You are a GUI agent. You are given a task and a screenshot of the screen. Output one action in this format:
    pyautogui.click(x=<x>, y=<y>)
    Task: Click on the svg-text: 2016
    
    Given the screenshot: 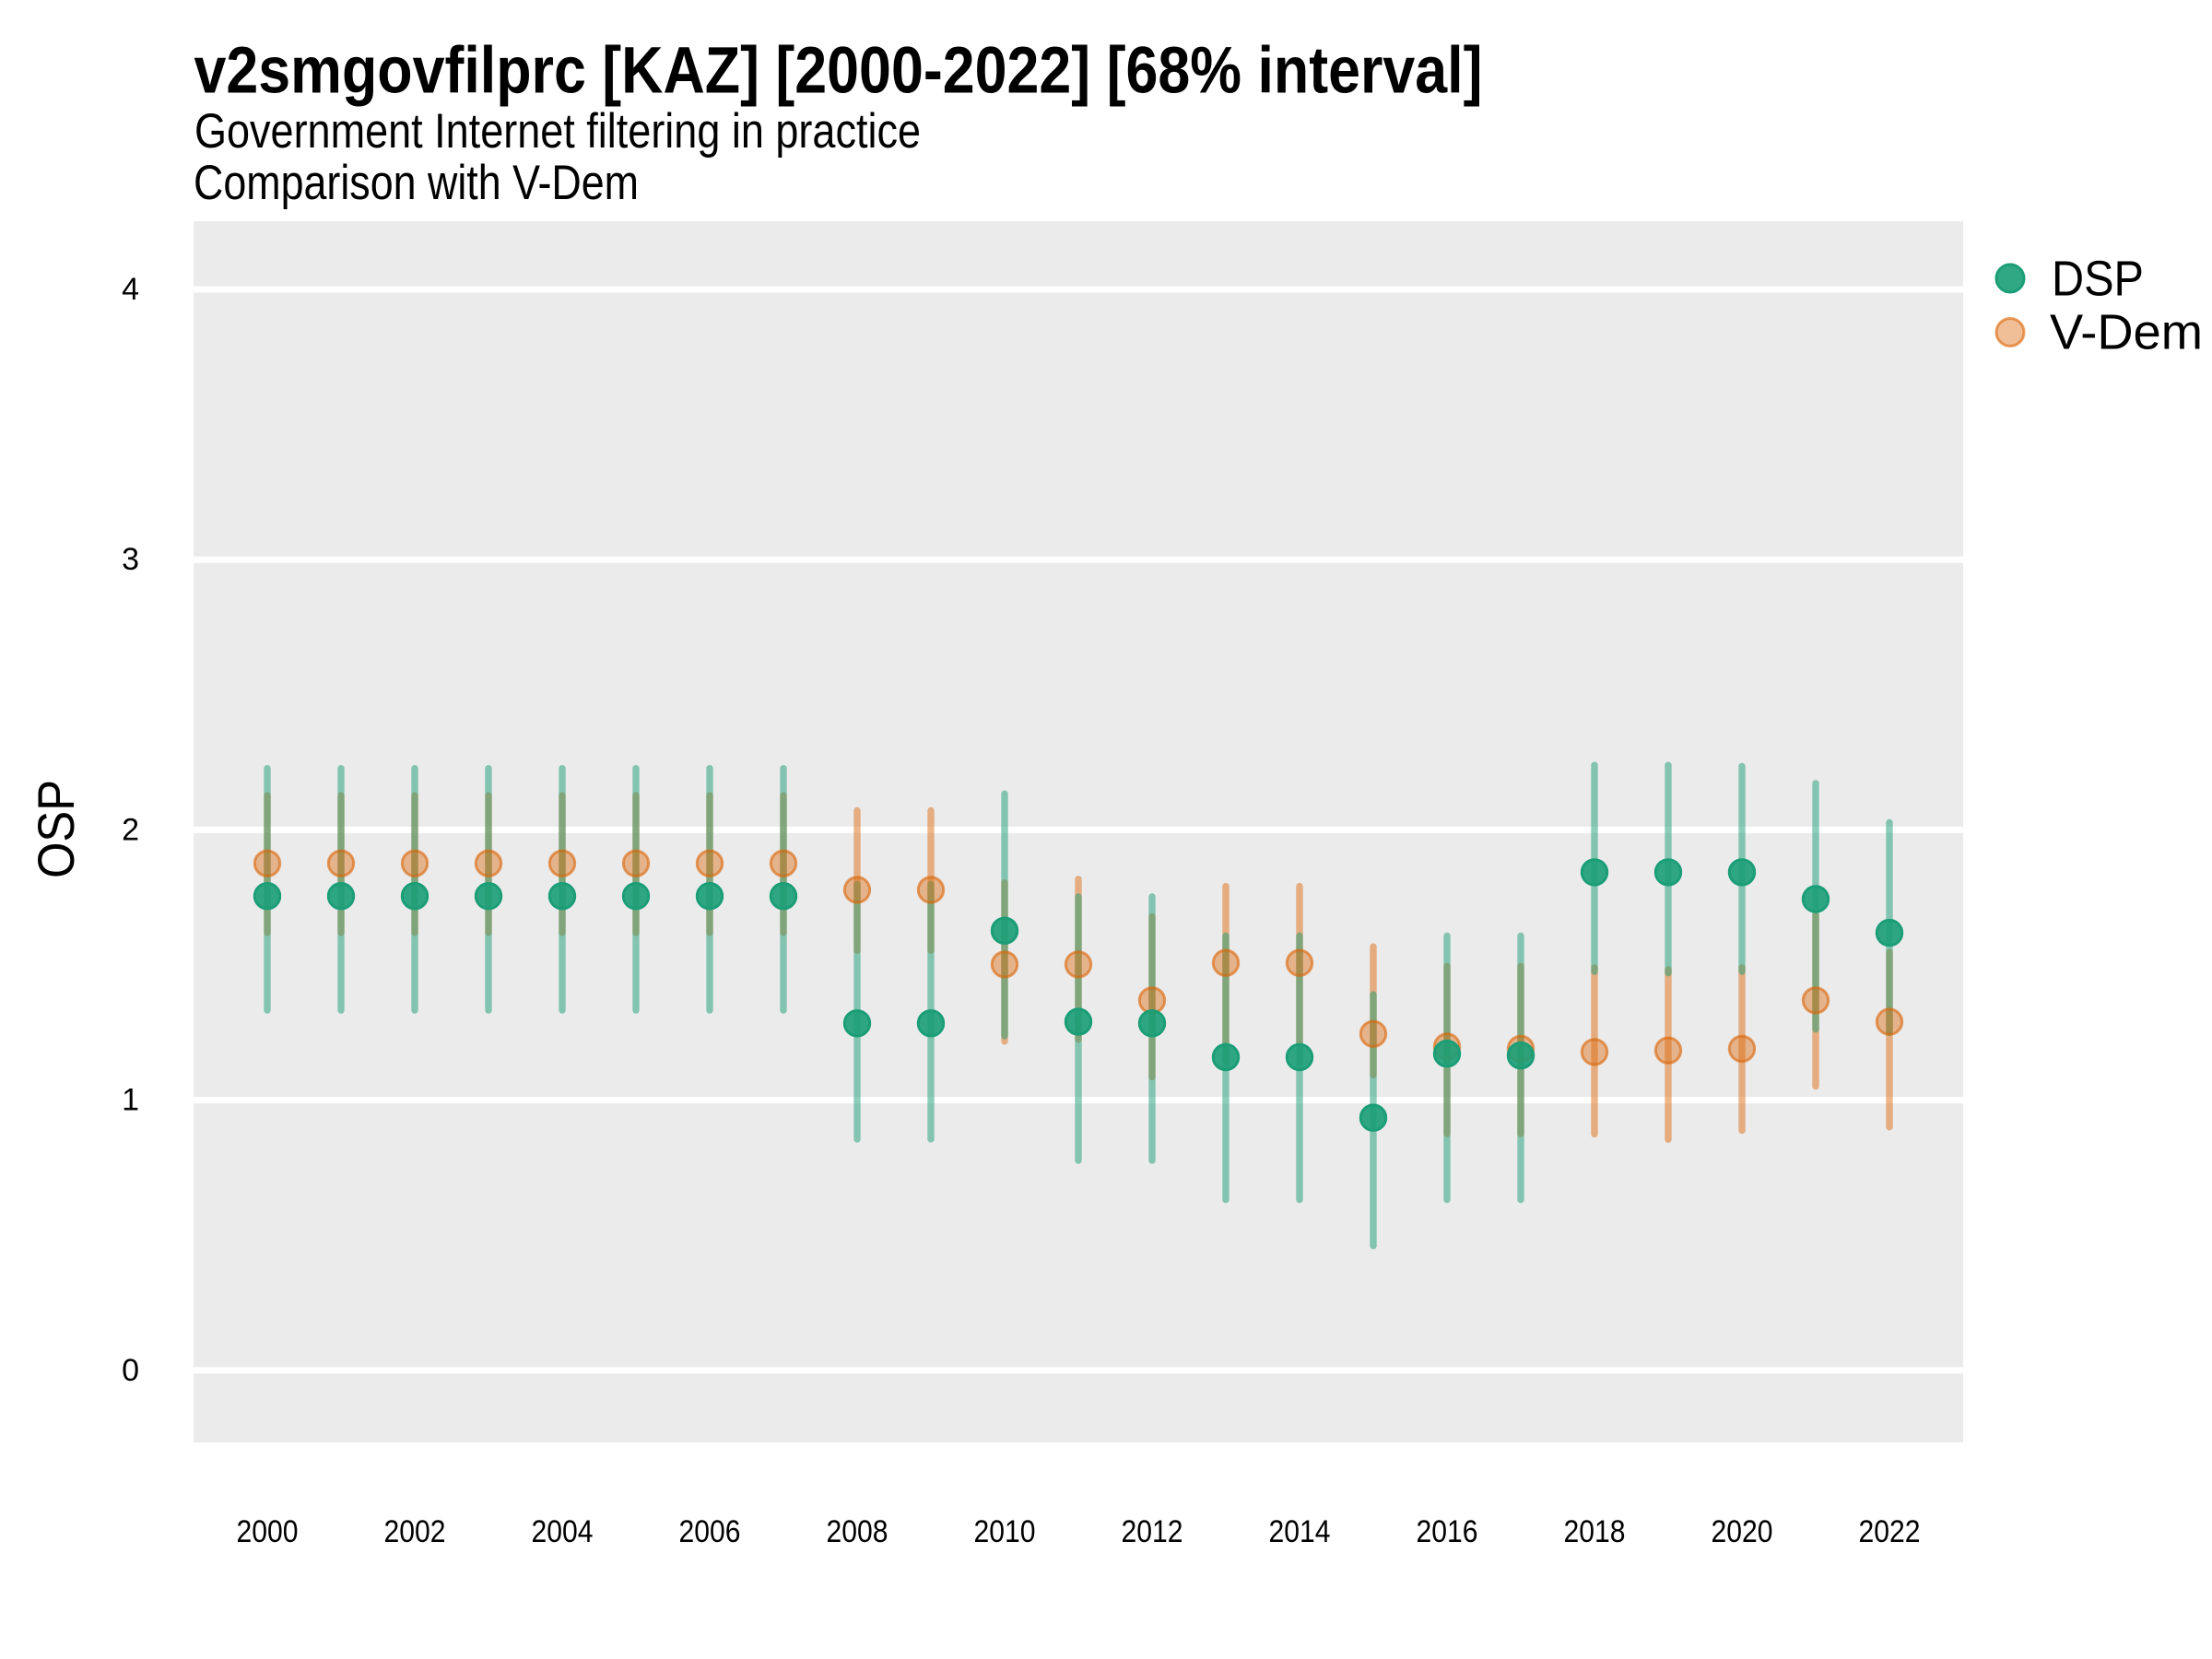 What is the action you would take?
    pyautogui.click(x=1447, y=1531)
    